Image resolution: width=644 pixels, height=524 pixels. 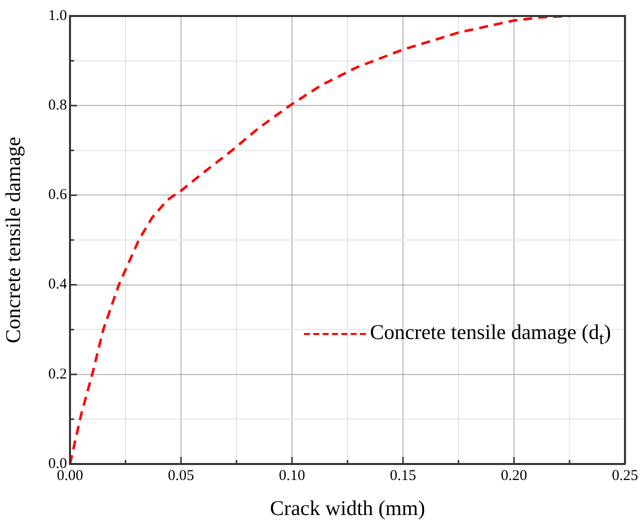 What do you see at coordinates (58, 284) in the screenshot?
I see `y-tick-label: 0.4` at bounding box center [58, 284].